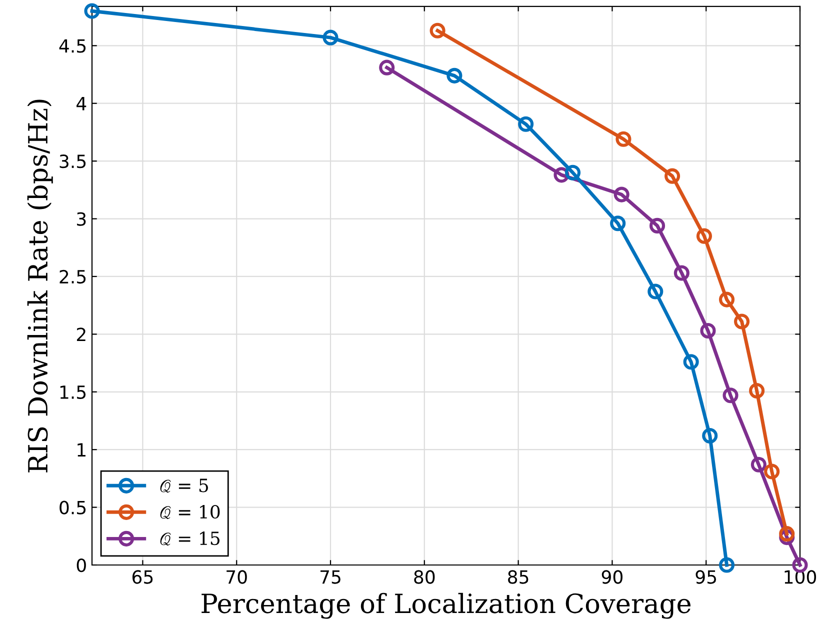  Describe the element at coordinates (73, 277) in the screenshot. I see `y-tick-label: 2.5` at that location.